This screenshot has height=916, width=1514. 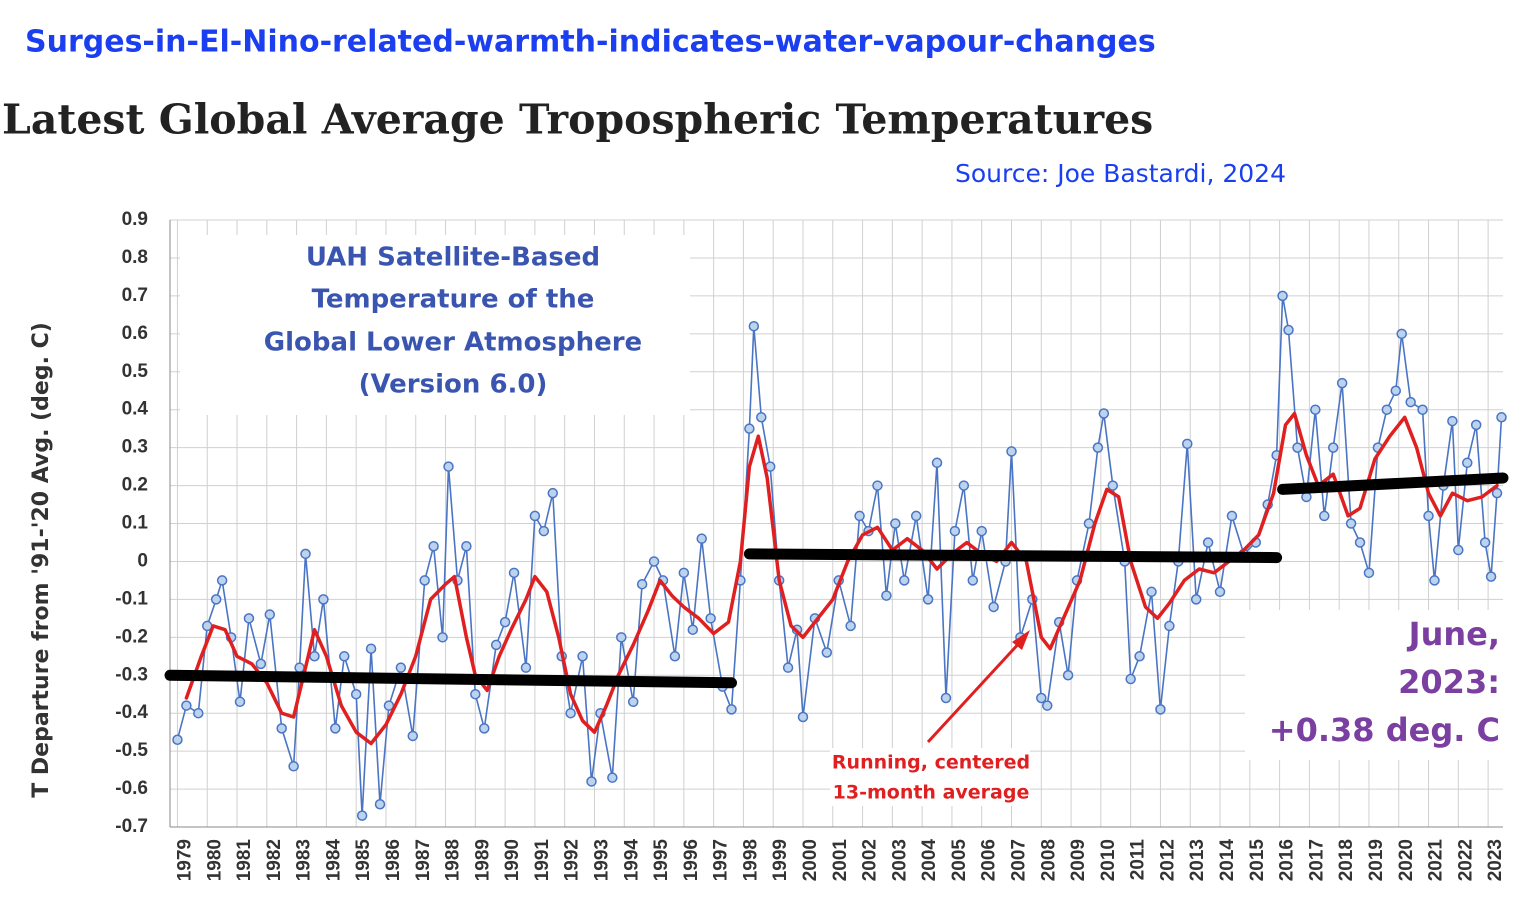 I want to click on x-tick-label: 2002, so click(x=870, y=860).